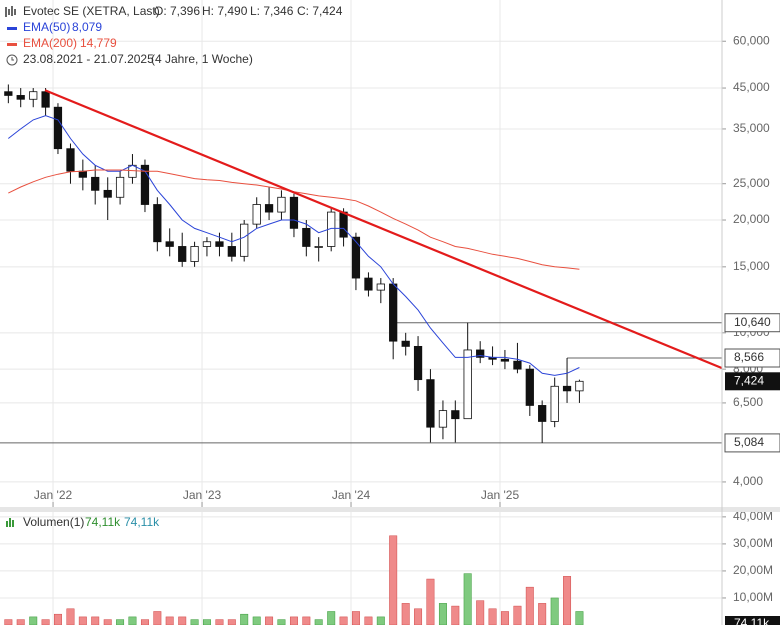 The width and height of the screenshot is (780, 625). What do you see at coordinates (50, 43) in the screenshot?
I see `legend-entry: EMA(200)` at bounding box center [50, 43].